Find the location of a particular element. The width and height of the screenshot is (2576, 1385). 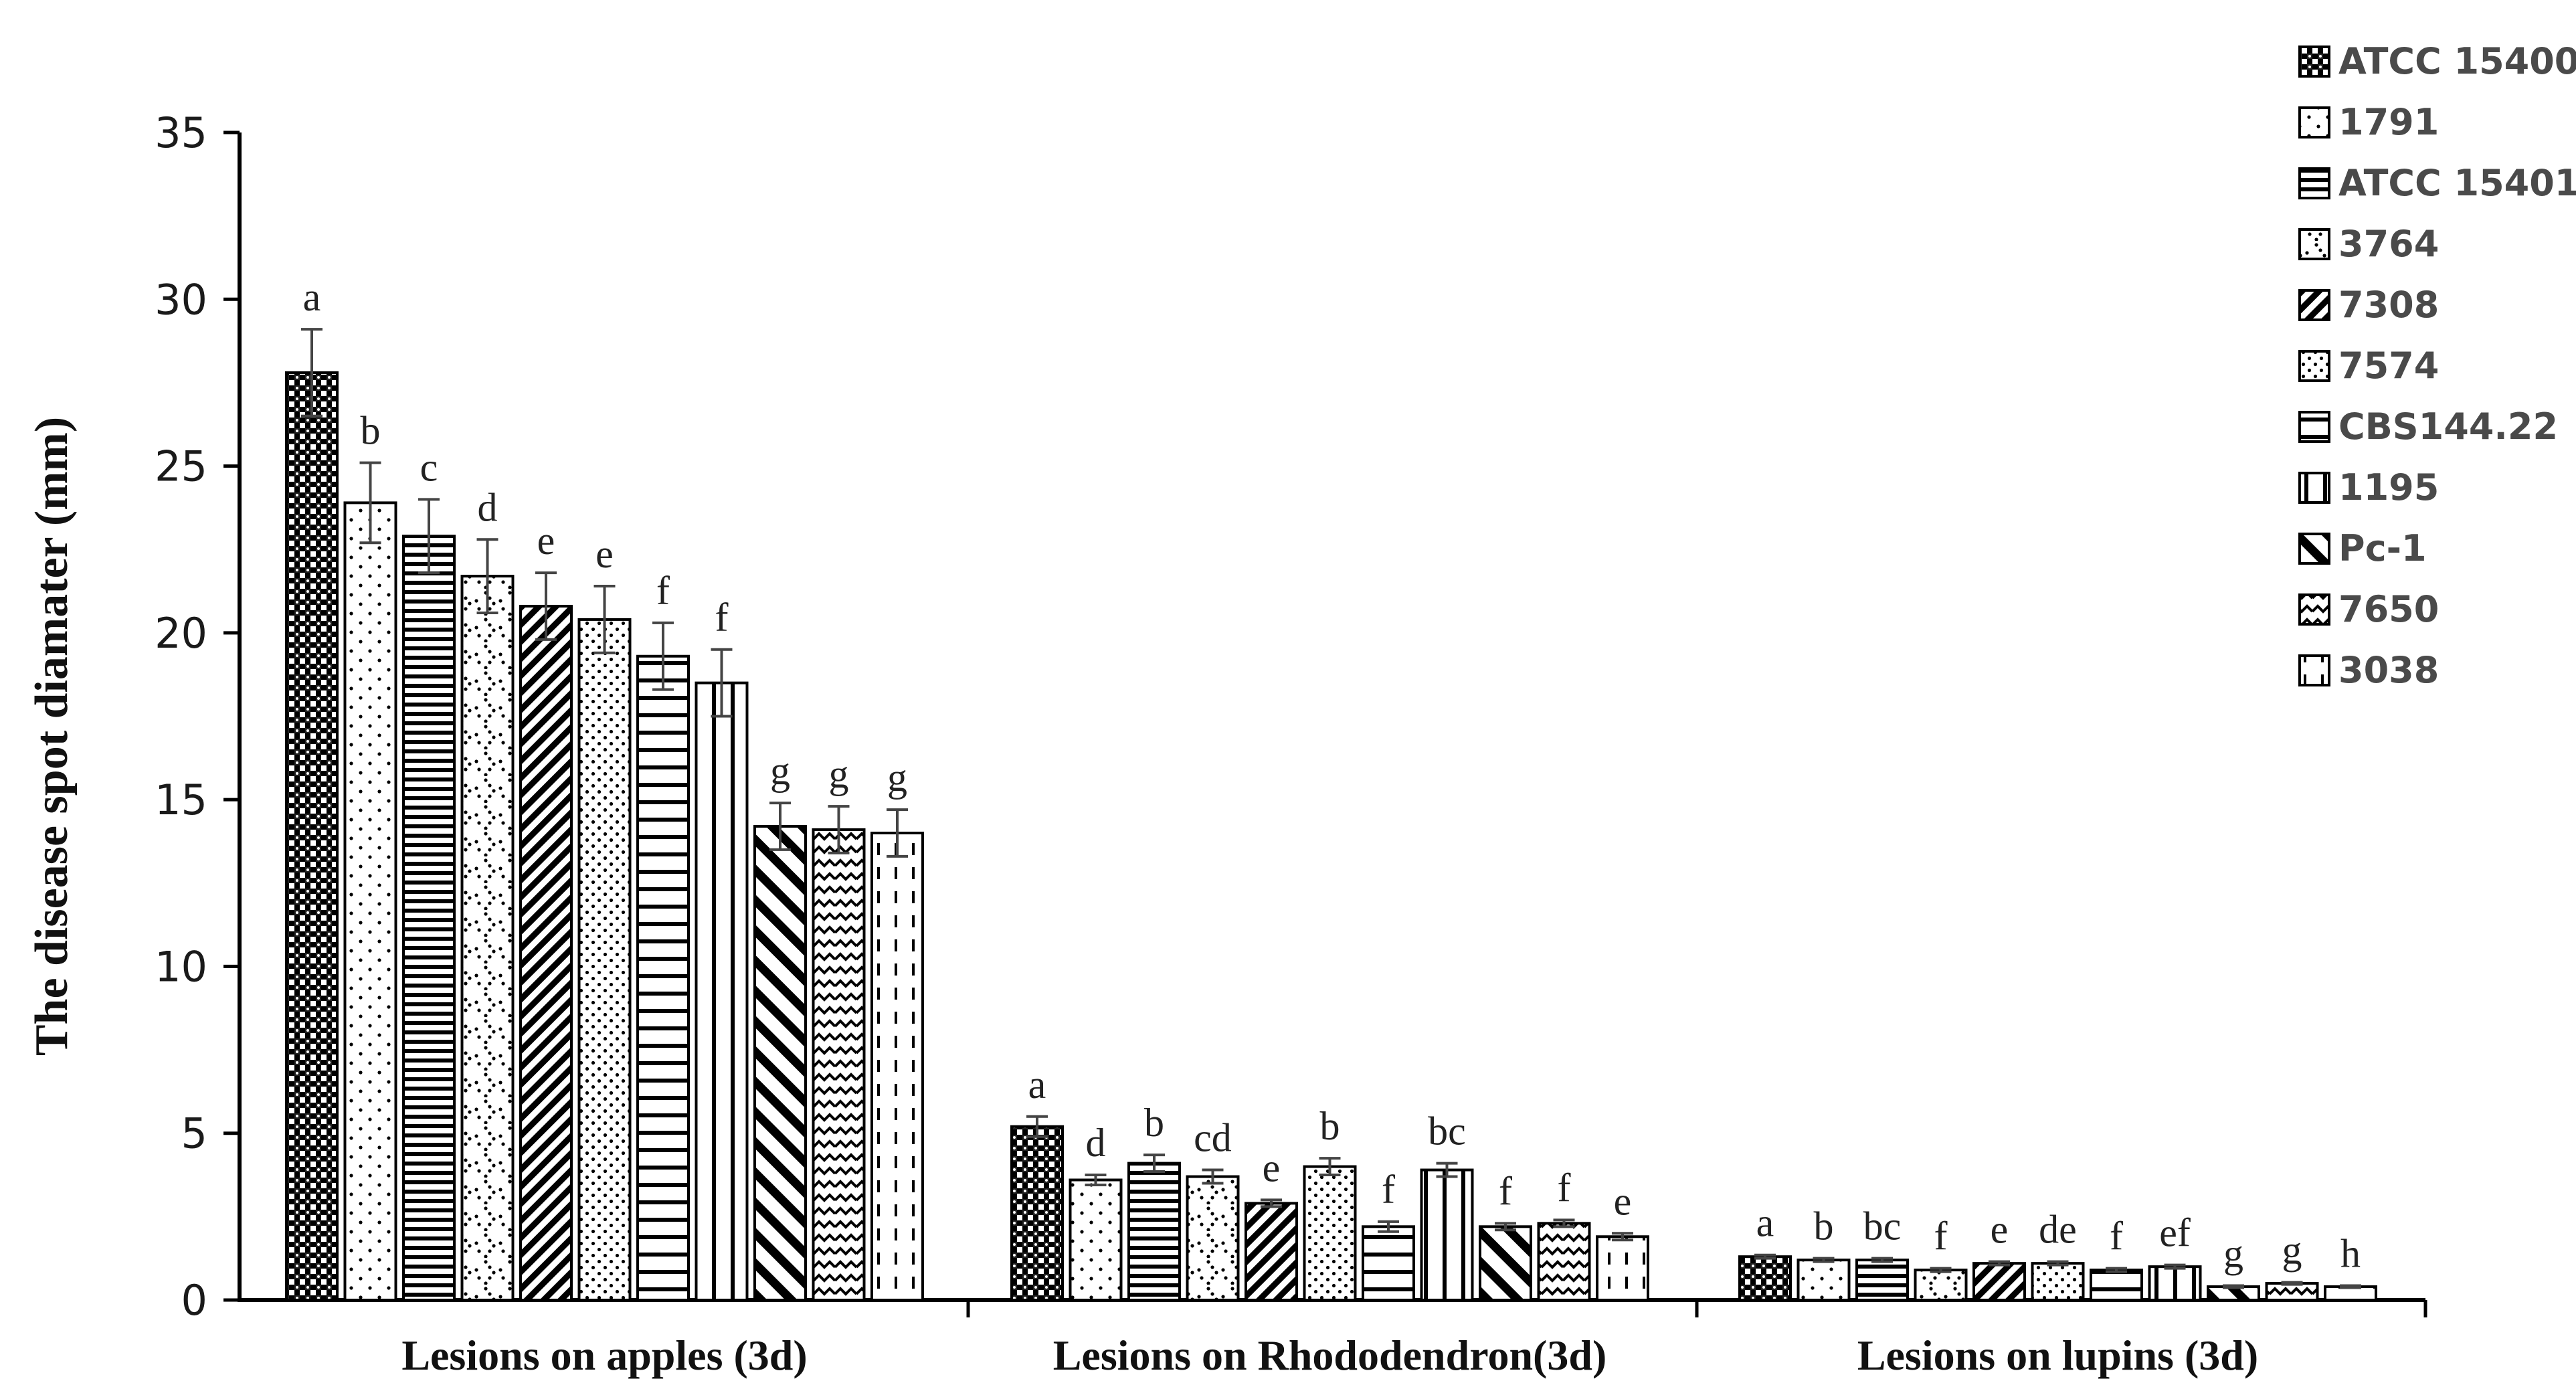

legend-label: ATCC 15401 is located at coordinates (2457, 183).